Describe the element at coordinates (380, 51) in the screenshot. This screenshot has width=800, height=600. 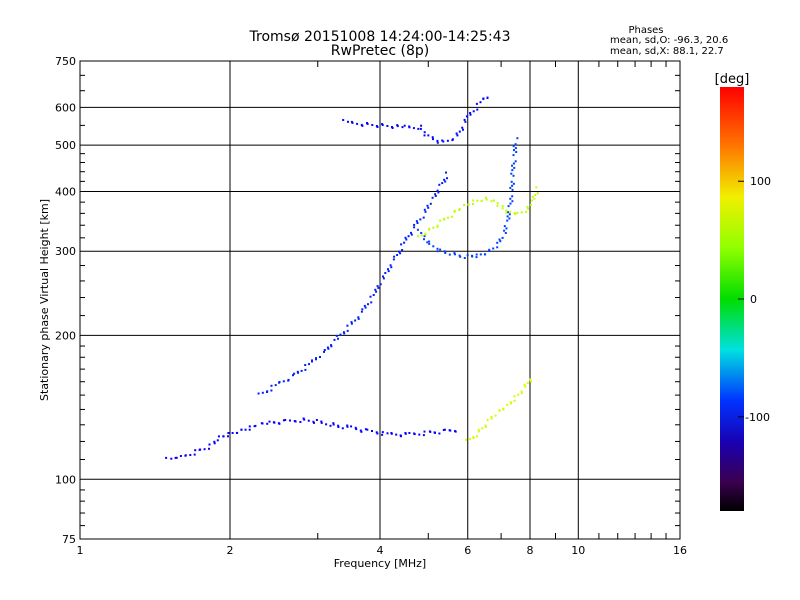
I see `chart-subtitle: RwPretec (8p)` at that location.